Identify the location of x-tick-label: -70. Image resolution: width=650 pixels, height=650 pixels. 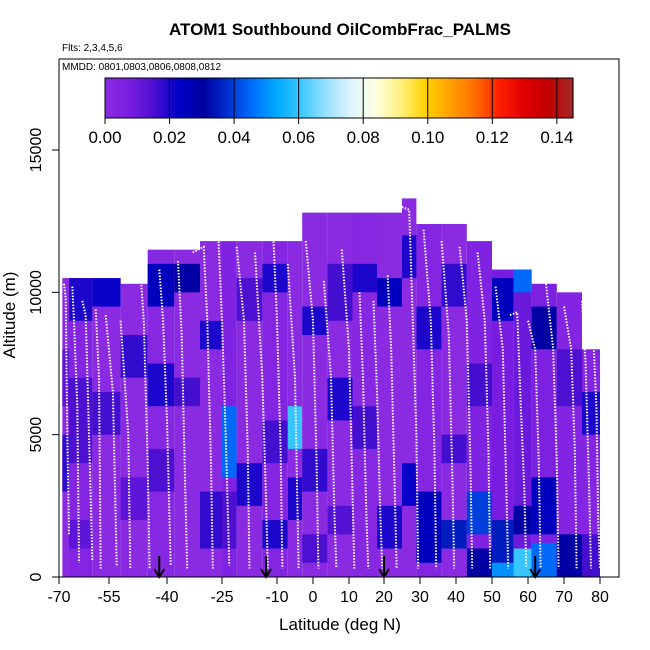
(58, 597).